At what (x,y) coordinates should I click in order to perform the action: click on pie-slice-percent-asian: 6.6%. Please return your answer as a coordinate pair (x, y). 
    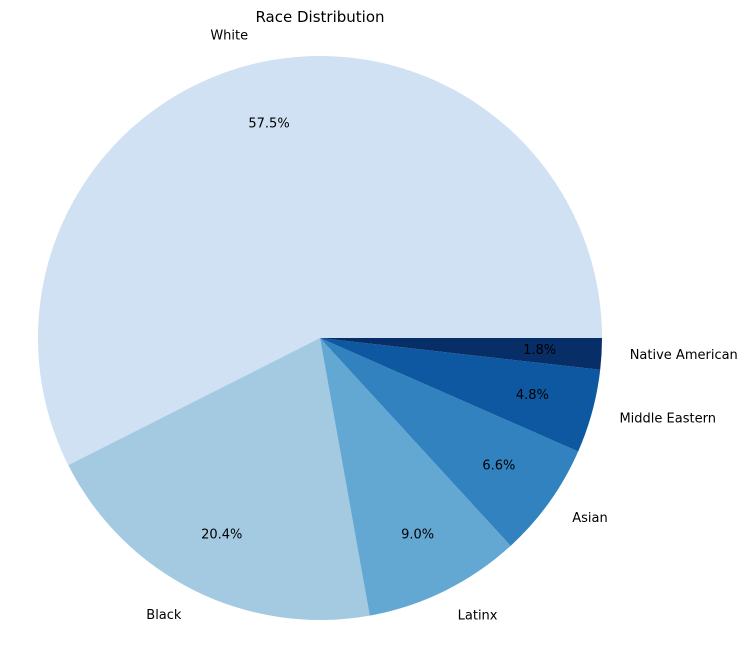
    Looking at the image, I should click on (498, 466).